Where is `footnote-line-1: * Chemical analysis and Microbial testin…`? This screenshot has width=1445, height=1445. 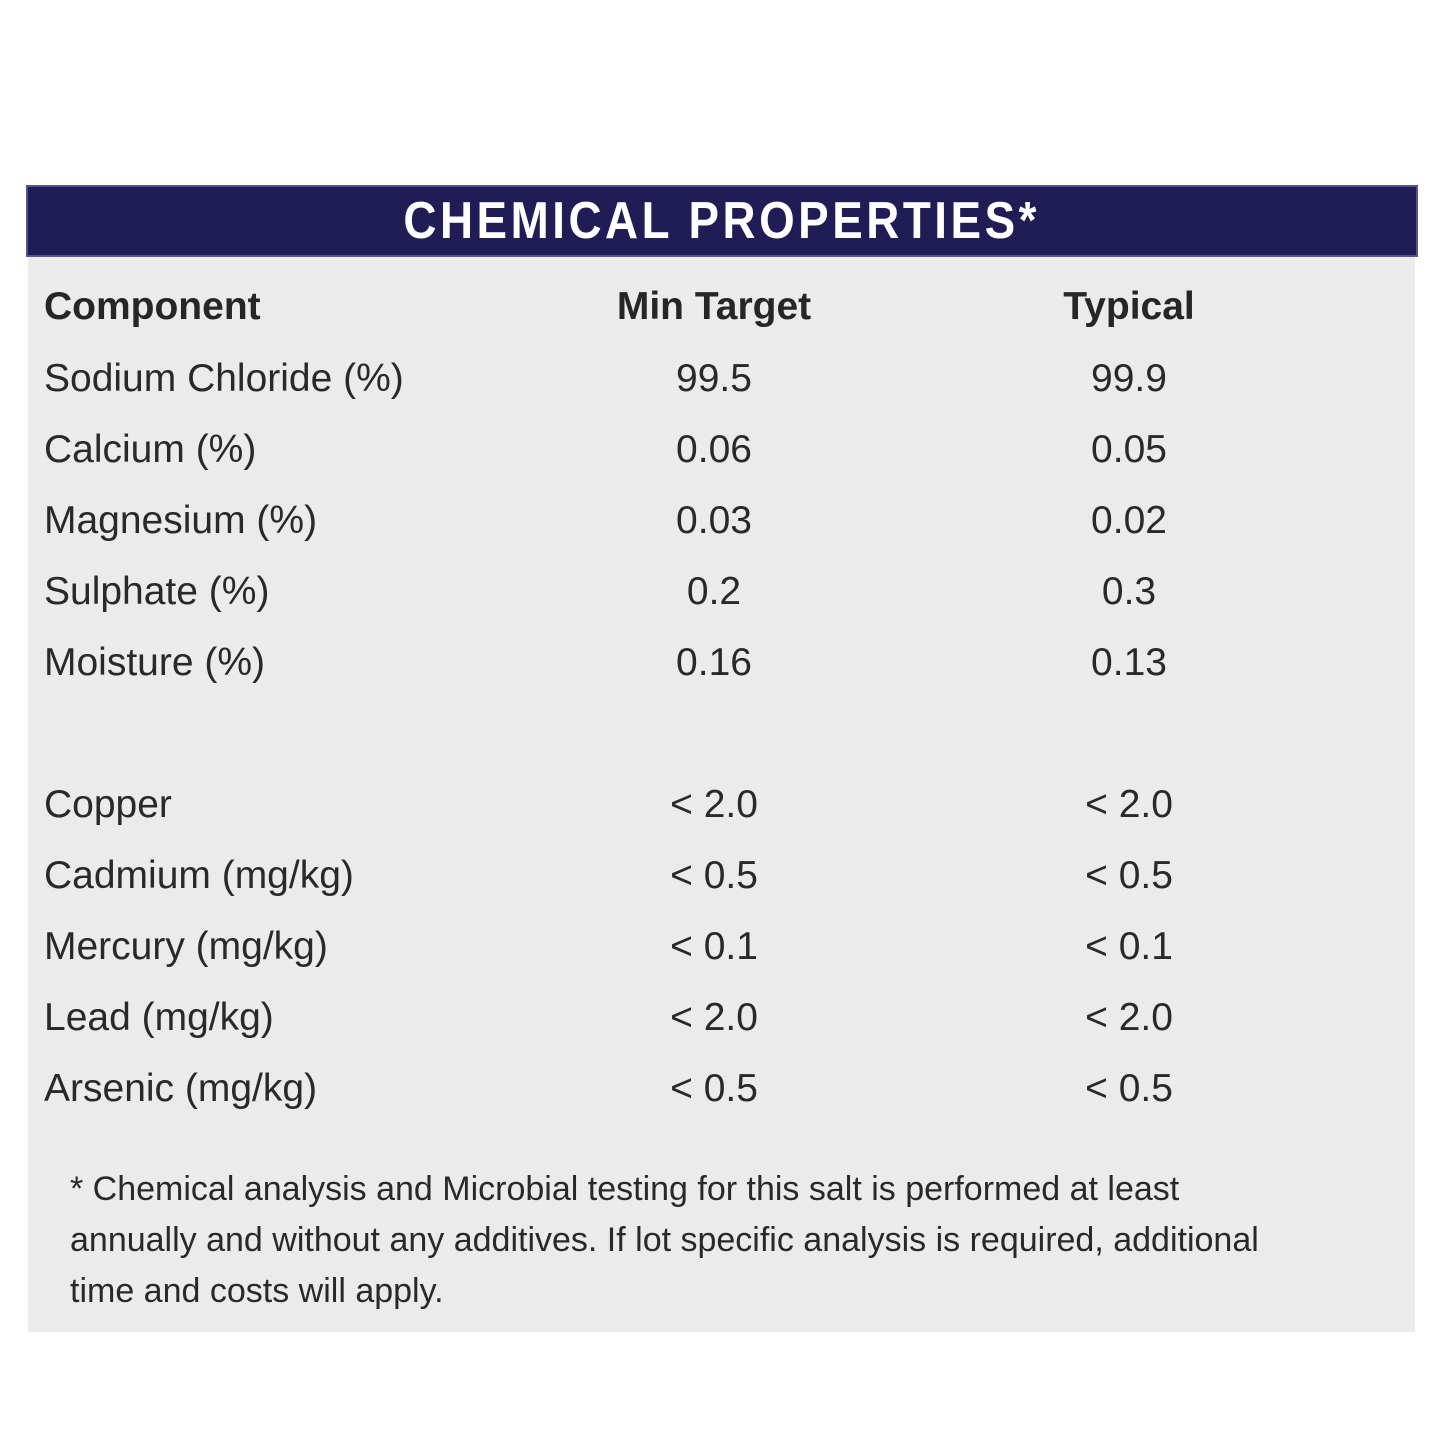
footnote-line-1: * Chemical analysis and Microbial testin… is located at coordinates (625, 1189).